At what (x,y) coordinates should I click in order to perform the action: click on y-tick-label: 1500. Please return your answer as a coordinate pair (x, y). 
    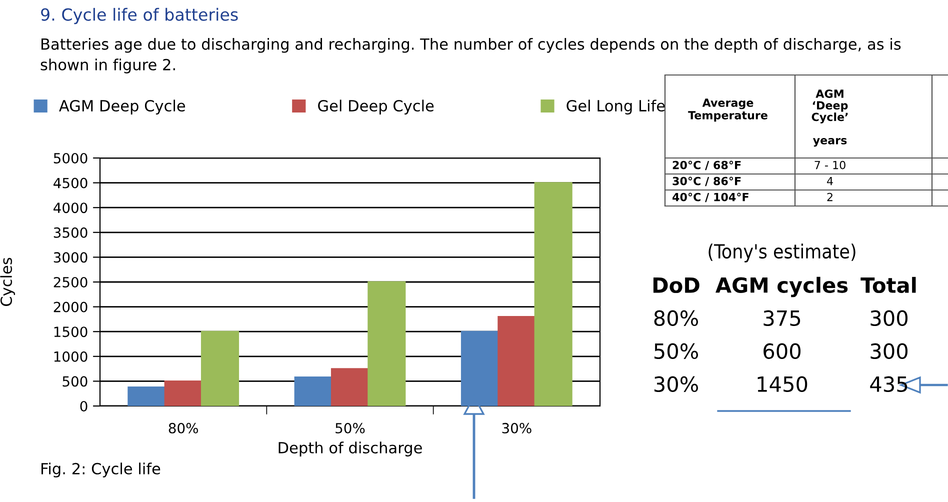
    Looking at the image, I should click on (71, 332).